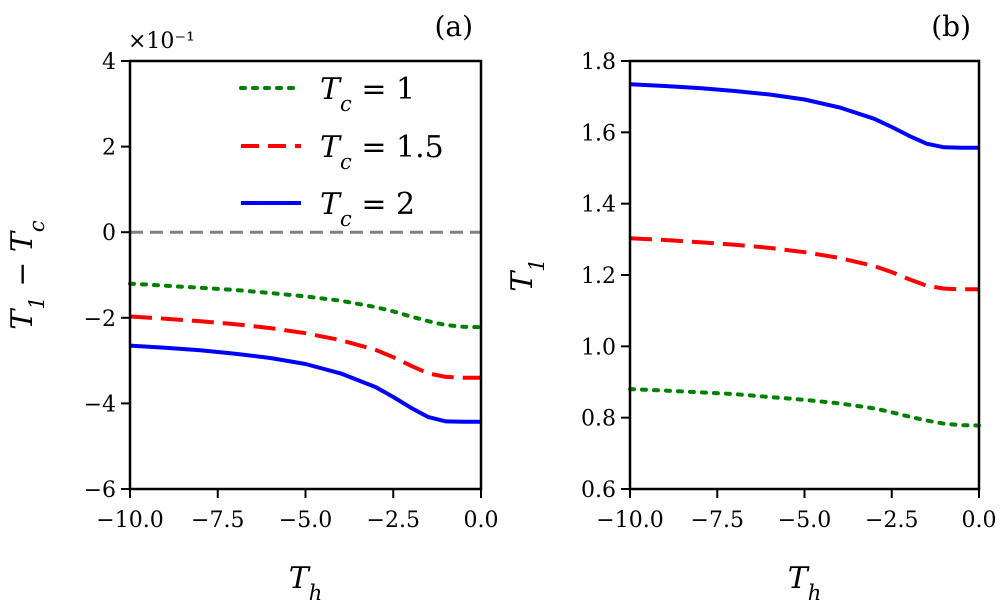 Image resolution: width=1005 pixels, height=600 pixels. What do you see at coordinates (598, 62) in the screenshot?
I see `y-tick-label: 1.8` at bounding box center [598, 62].